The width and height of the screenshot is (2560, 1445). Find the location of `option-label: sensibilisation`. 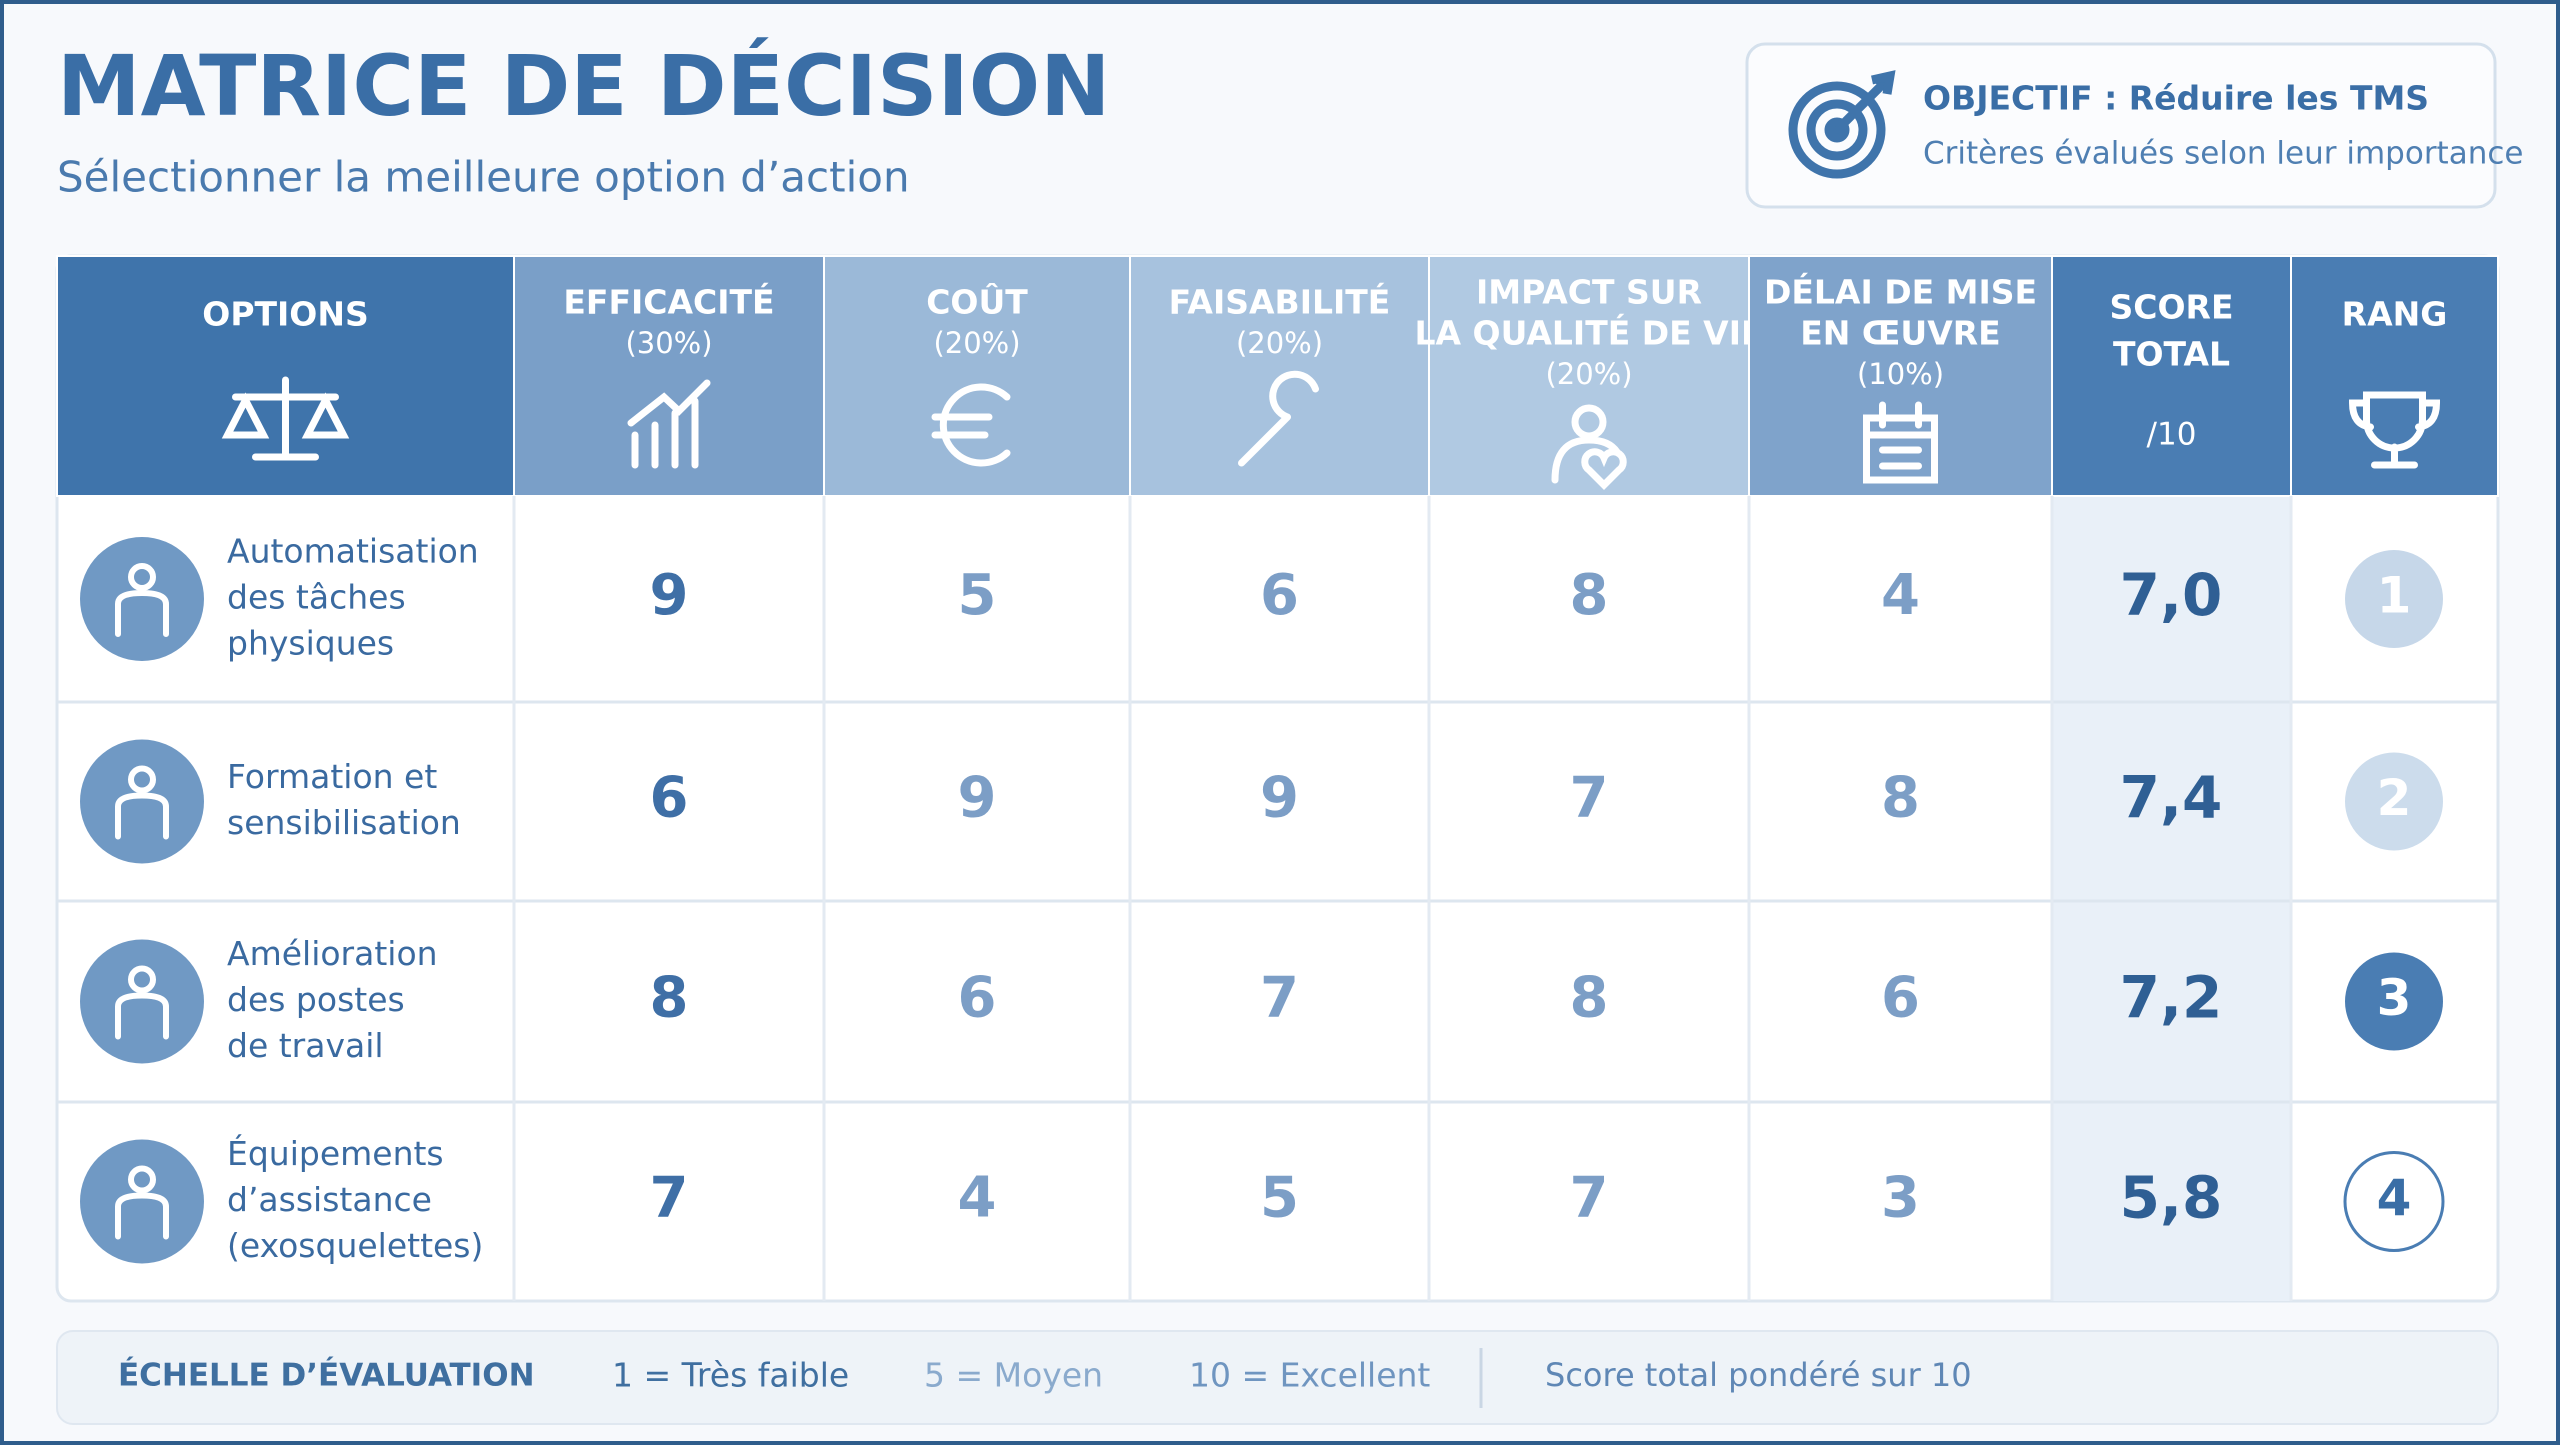

option-label: sensibilisation is located at coordinates (344, 822).